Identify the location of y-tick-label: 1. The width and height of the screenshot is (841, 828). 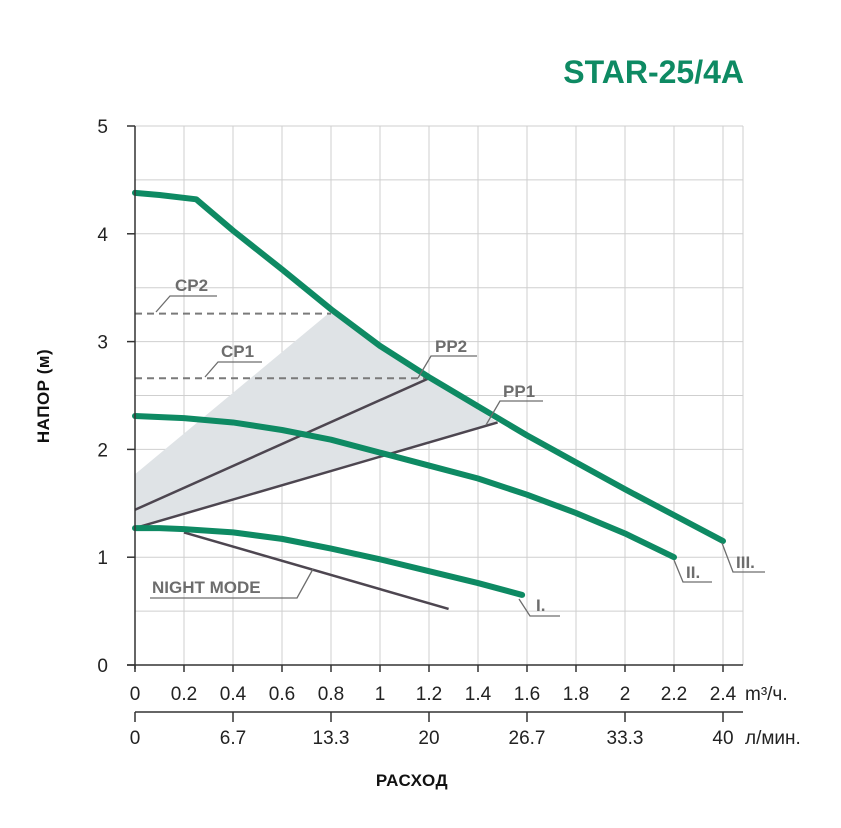
(102, 558).